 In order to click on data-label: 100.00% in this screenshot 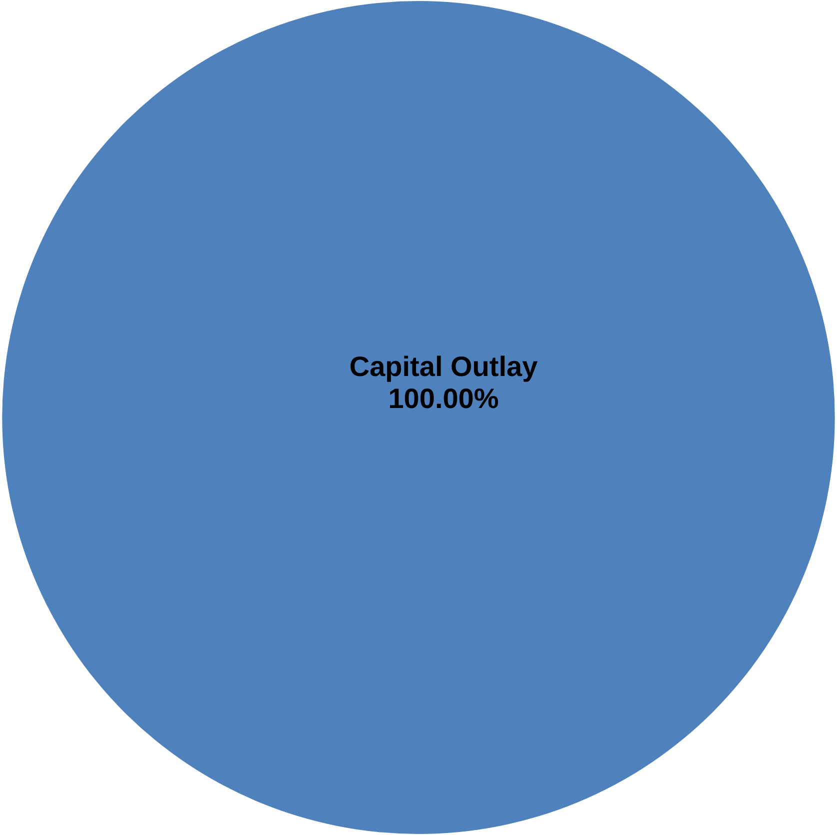, I will do `click(443, 398)`.